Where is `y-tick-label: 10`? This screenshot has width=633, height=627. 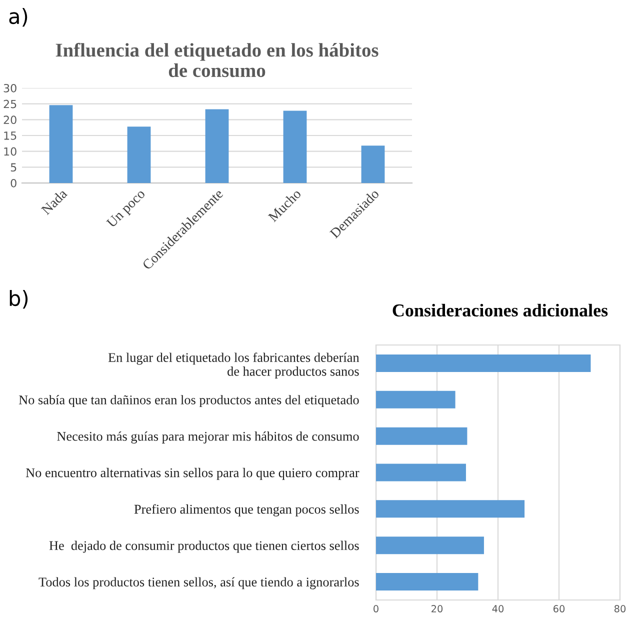
y-tick-label: 10 is located at coordinates (10, 151).